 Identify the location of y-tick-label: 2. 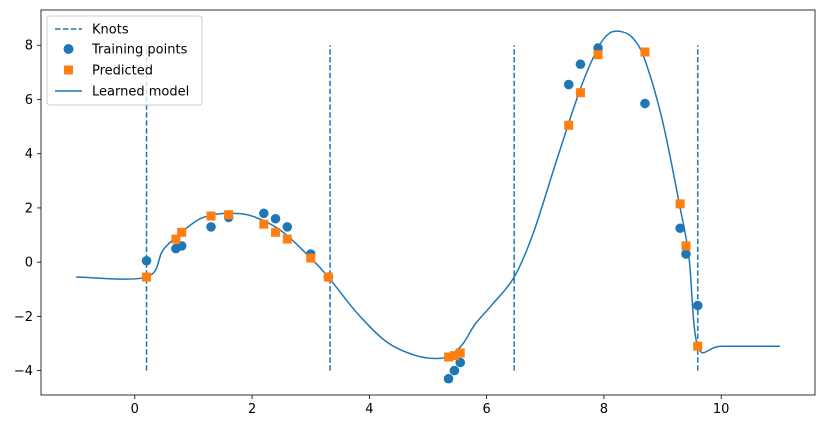
(29, 208).